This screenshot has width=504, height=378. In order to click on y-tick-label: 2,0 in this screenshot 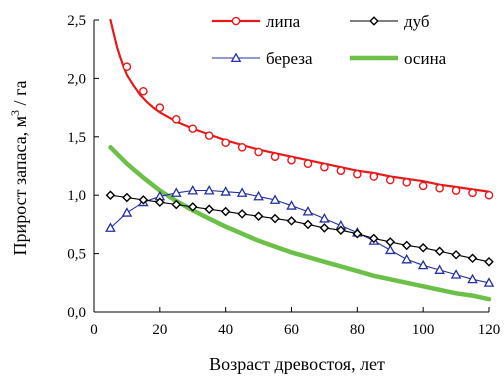, I will do `click(76, 79)`.